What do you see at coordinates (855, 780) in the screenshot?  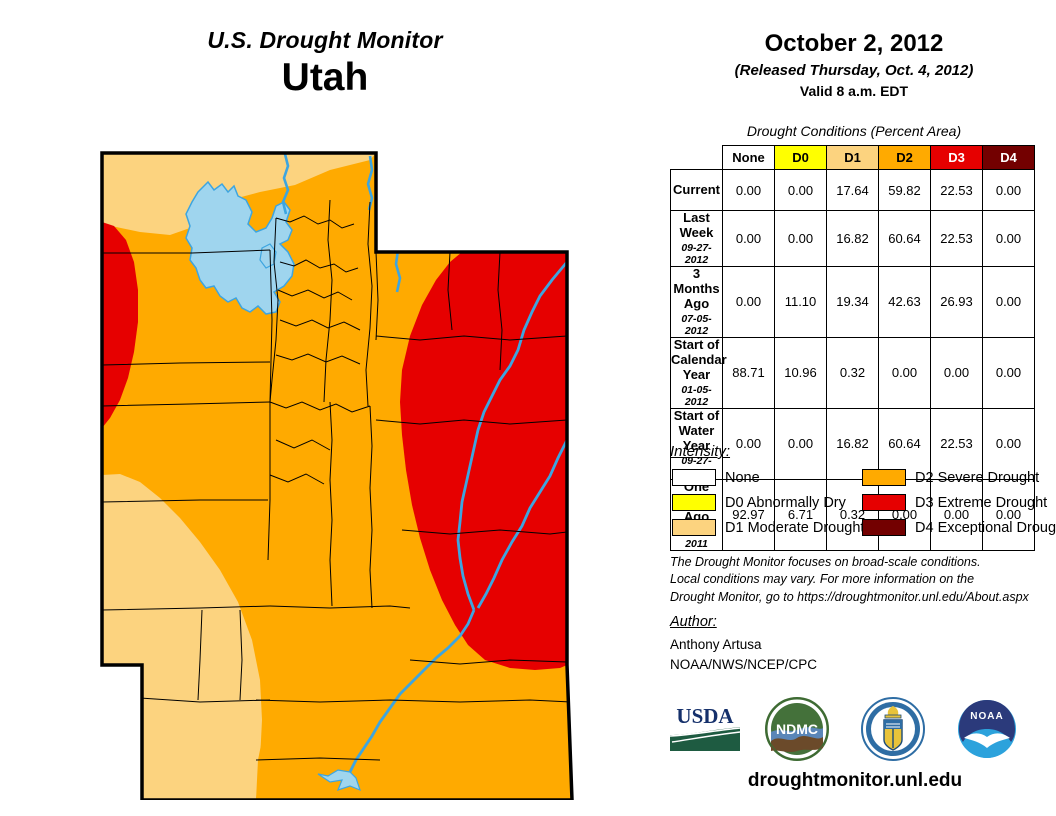 I see `site-url: droughtmonitor.unl.edu` at bounding box center [855, 780].